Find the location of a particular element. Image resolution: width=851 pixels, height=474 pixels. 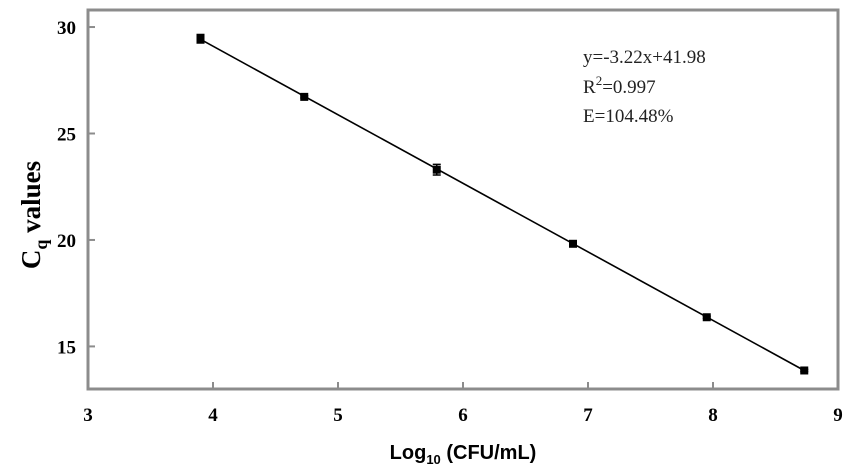

x-tick-label: 5 is located at coordinates (338, 415).